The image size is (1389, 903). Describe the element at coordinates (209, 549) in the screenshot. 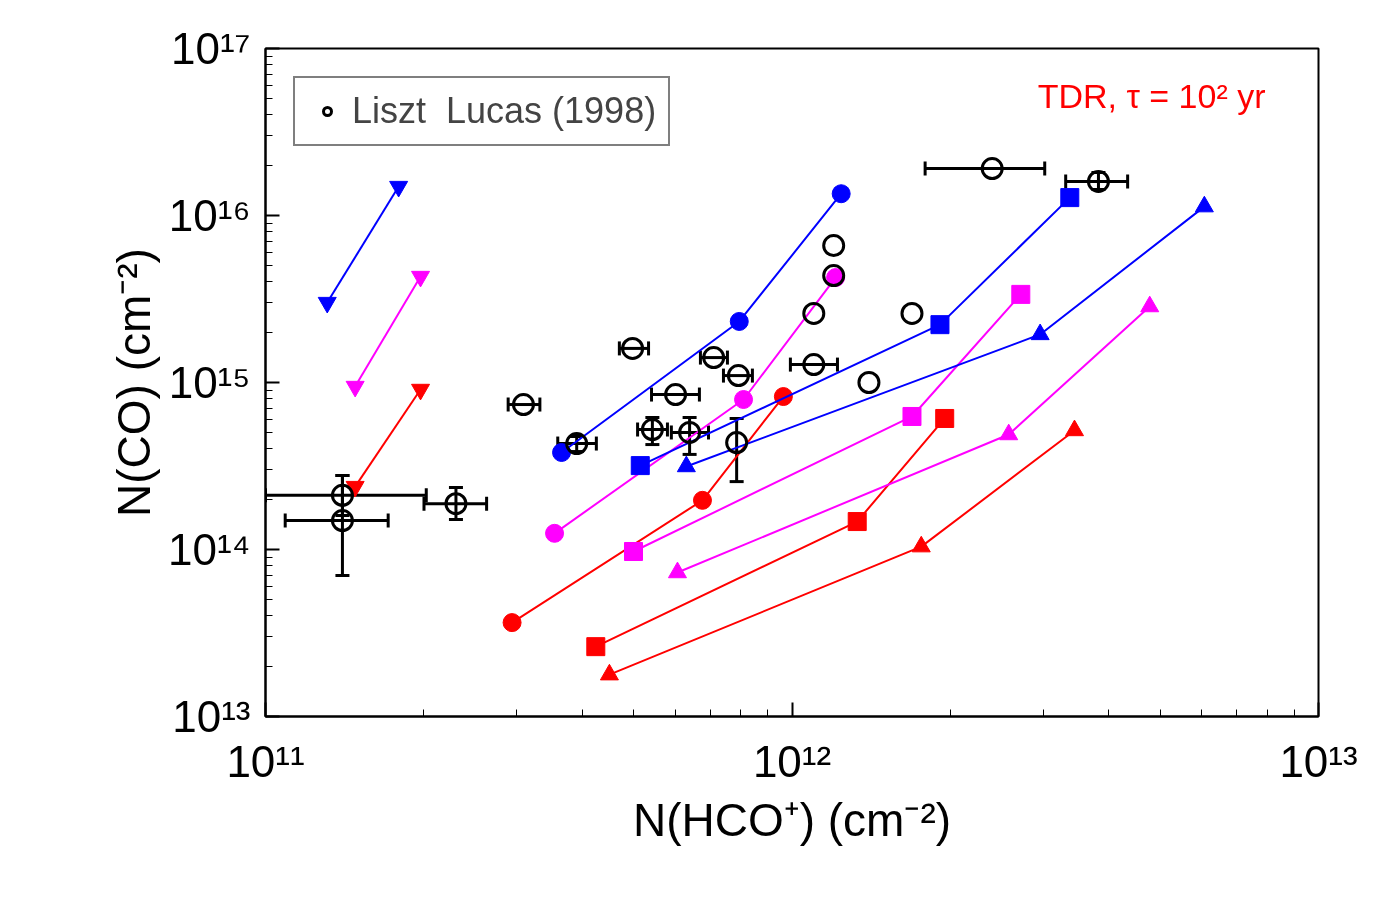

I see `y-tick-label: 10¹⁴` at that location.